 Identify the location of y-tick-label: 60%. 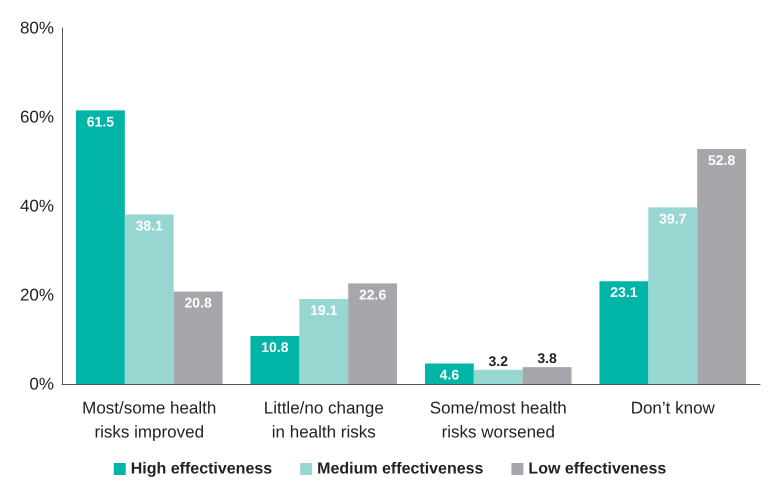
(37, 117).